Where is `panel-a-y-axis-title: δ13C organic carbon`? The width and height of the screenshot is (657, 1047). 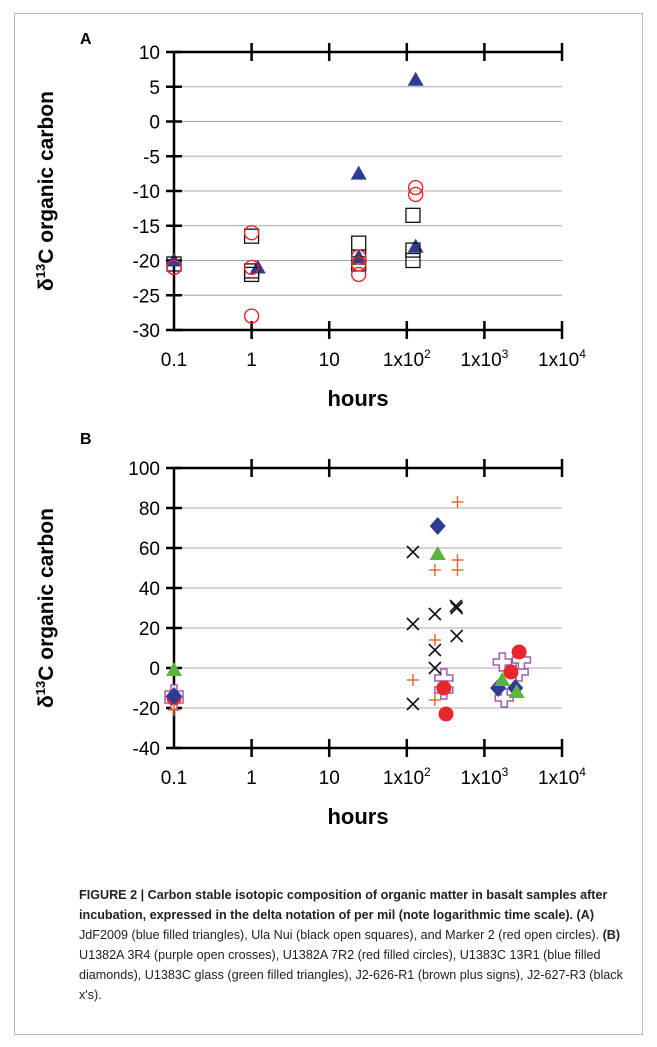
panel-a-y-axis-title: δ13C organic carbon is located at coordinates (45, 191).